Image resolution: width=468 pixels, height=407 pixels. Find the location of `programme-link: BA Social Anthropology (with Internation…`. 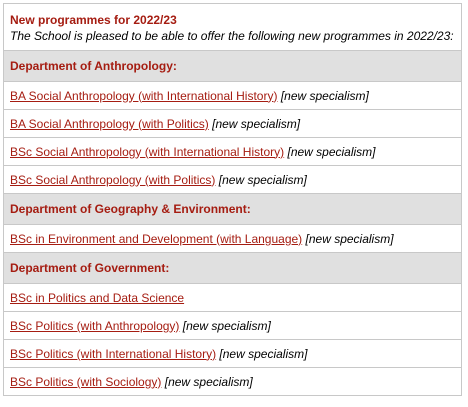

programme-link: BA Social Anthropology (with Internation… is located at coordinates (144, 95).